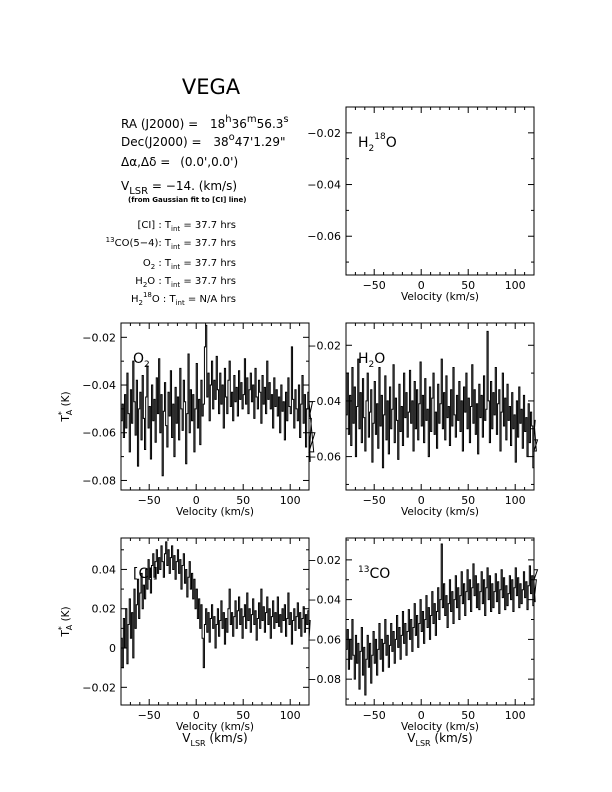  Describe the element at coordinates (440, 512) in the screenshot. I see `h2o-xaxis-label: Velocity (km/s)` at that location.